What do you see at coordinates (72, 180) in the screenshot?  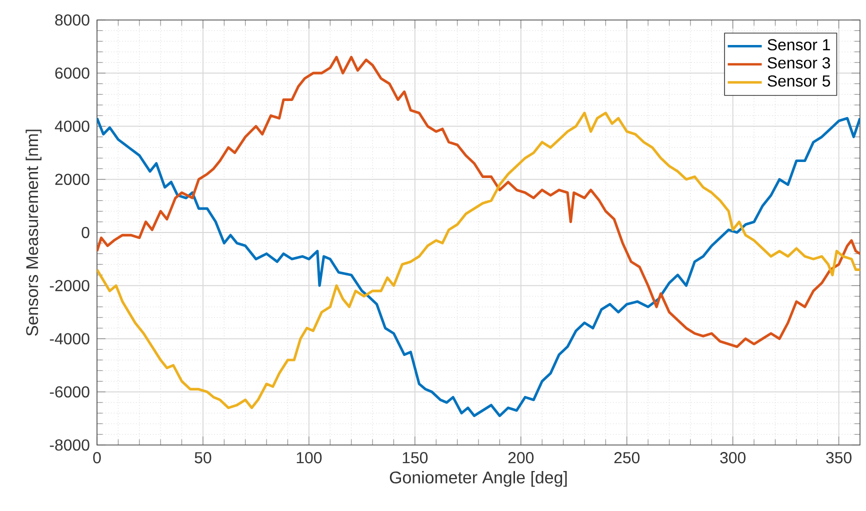 I see `y-tick-label: 2000` at bounding box center [72, 180].